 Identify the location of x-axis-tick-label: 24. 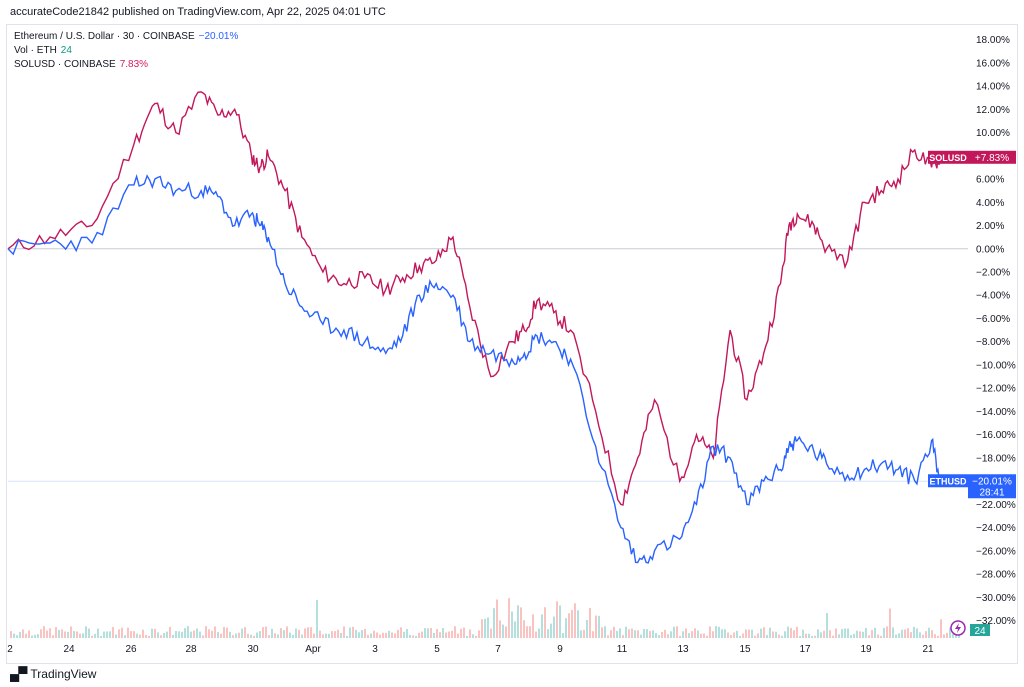
(69, 649).